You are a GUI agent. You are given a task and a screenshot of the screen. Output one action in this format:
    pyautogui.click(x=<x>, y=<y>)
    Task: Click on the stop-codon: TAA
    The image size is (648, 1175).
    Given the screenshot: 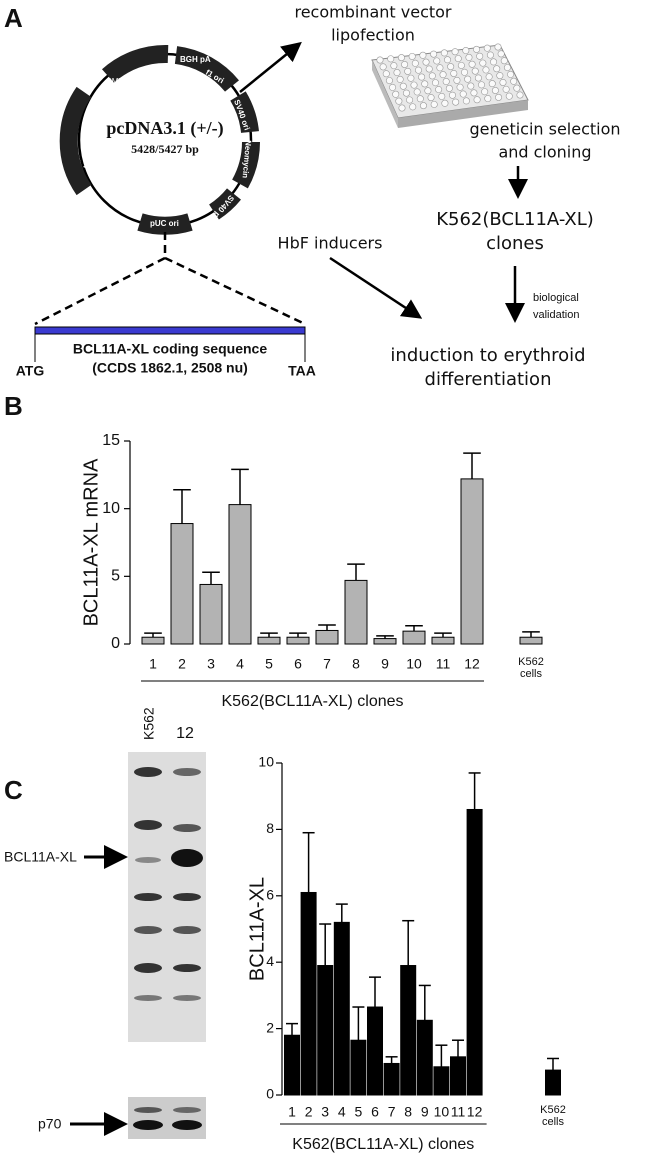 What is the action you would take?
    pyautogui.click(x=302, y=371)
    